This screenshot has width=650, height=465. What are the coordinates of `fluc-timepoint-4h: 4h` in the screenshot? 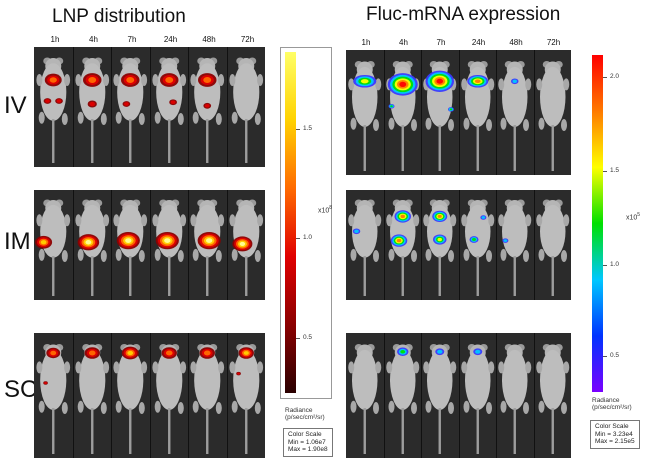 It's located at (403, 42).